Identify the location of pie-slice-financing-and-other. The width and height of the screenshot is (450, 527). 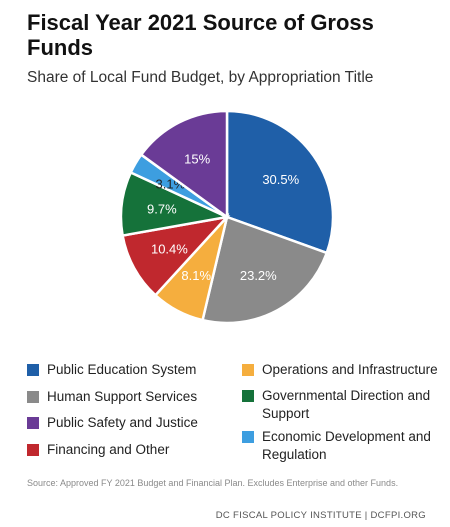
(176, 256).